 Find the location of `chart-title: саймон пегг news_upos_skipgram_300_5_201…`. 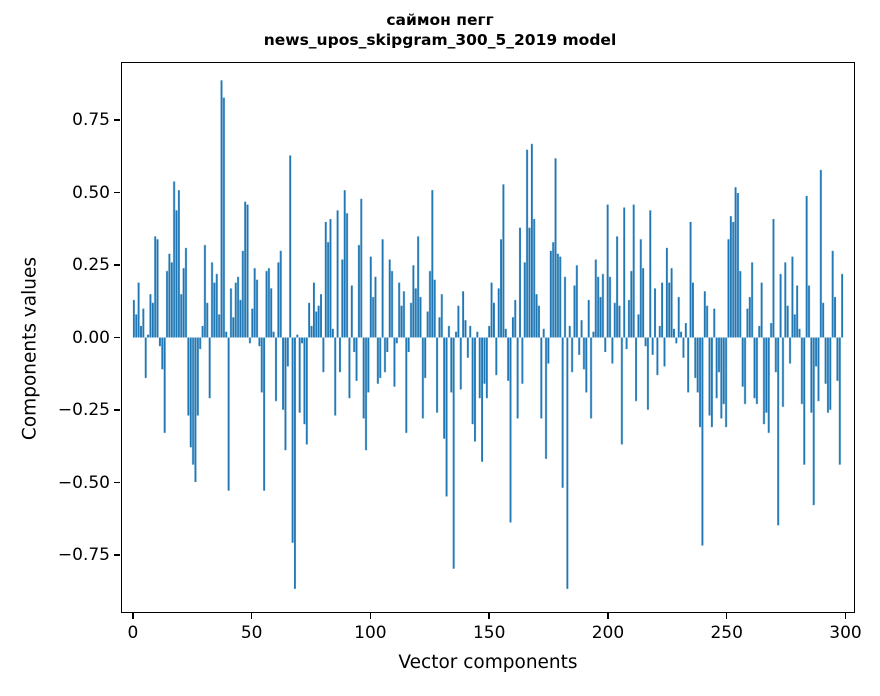

chart-title: саймон пегг news_upos_skipgram_300_5_201… is located at coordinates (440, 30).